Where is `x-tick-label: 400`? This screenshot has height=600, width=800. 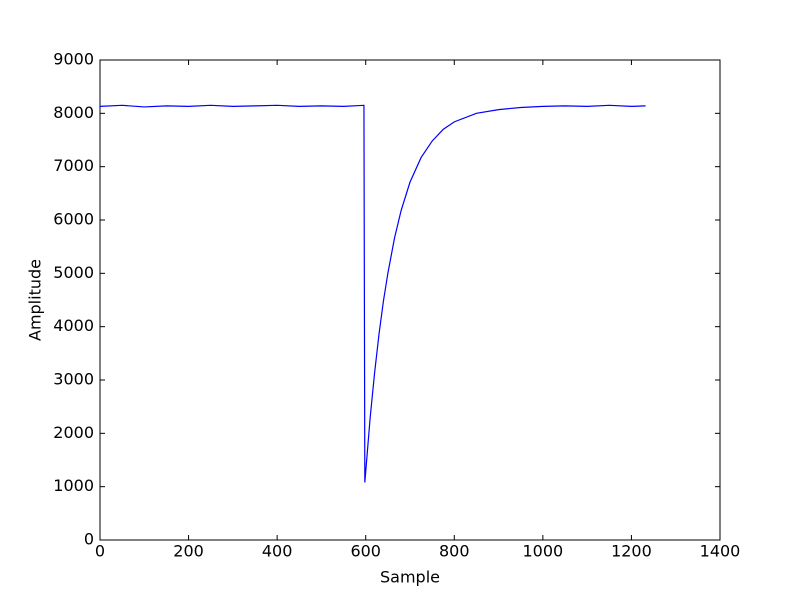 x-tick-label: 400 is located at coordinates (277, 551).